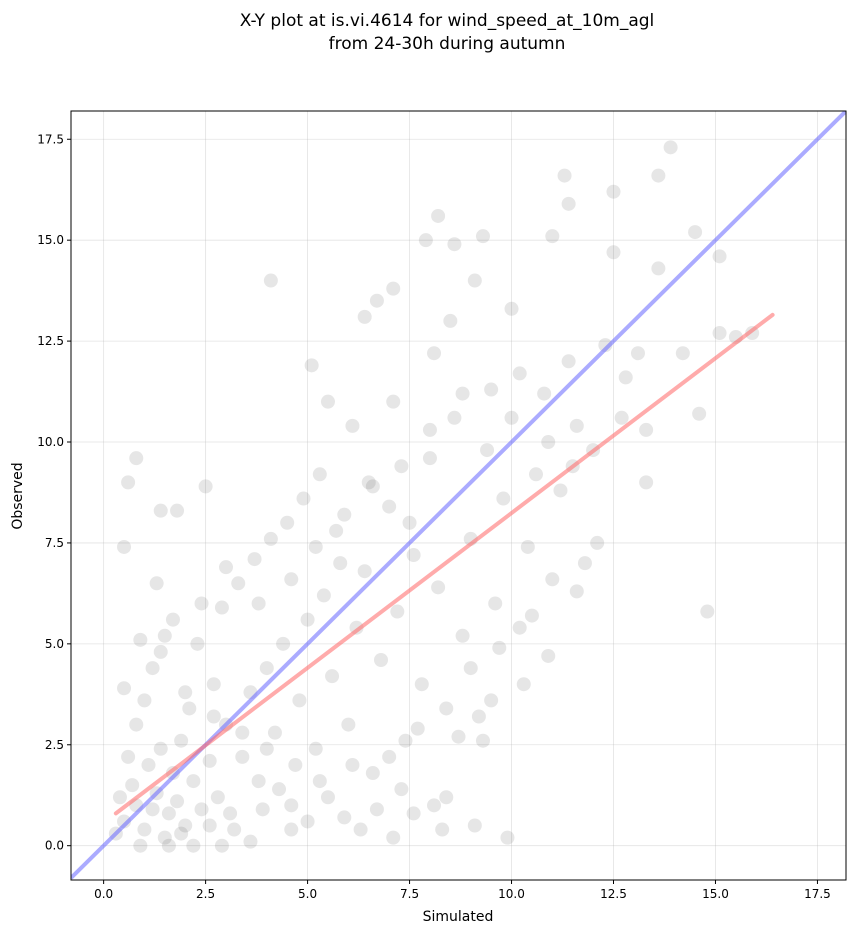 This screenshot has width=856, height=934. What do you see at coordinates (103, 894) in the screenshot?
I see `x-tick-label: 0.0` at bounding box center [103, 894].